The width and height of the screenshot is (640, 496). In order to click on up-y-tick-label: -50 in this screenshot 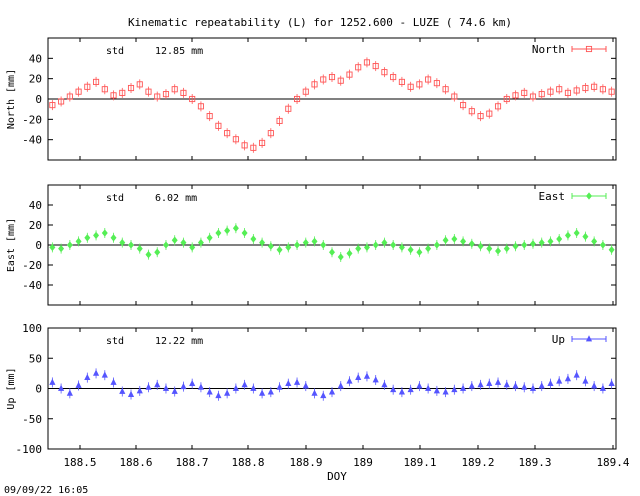, I will do `click(32, 419)`.